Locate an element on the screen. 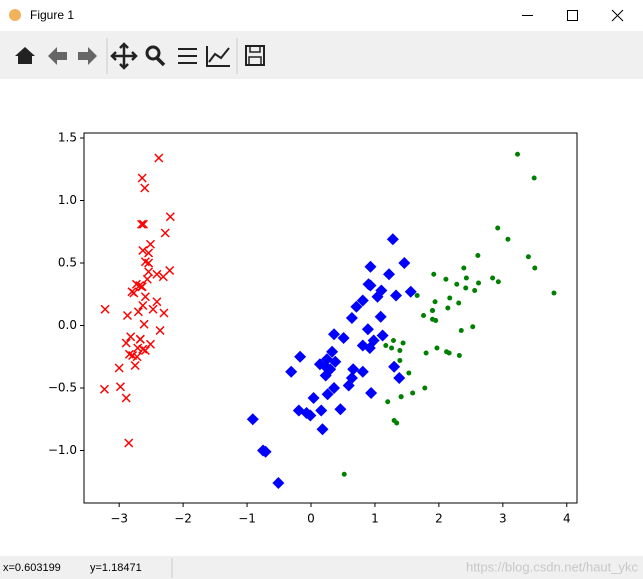 The width and height of the screenshot is (643, 579). y-tick-label: −1.0 is located at coordinates (62, 450).